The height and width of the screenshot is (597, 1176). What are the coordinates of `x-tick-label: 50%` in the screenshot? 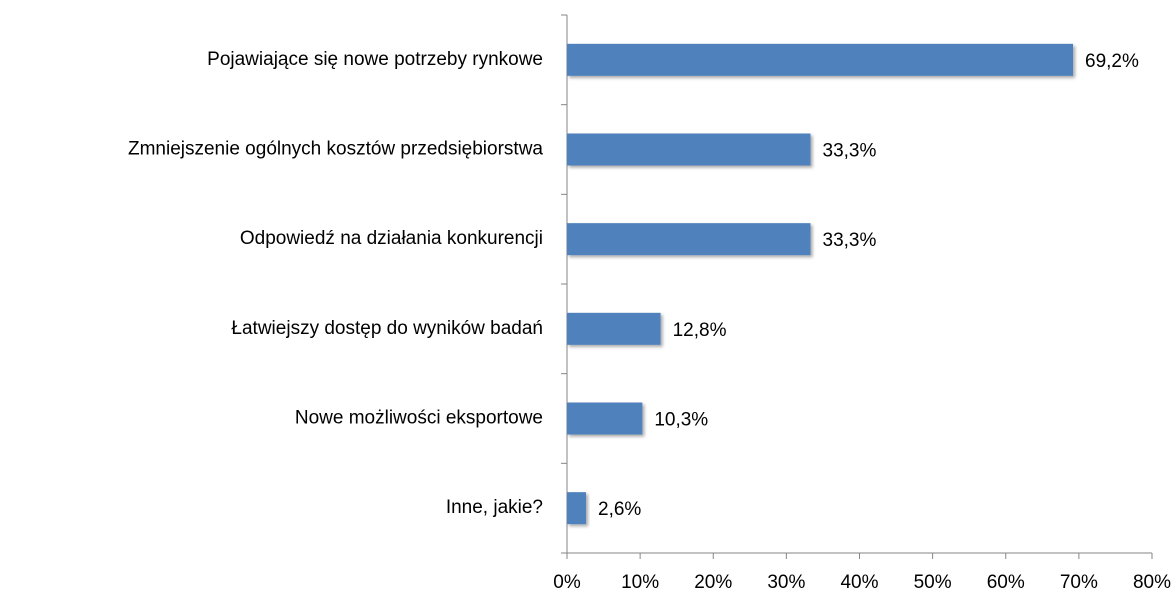 It's located at (933, 582).